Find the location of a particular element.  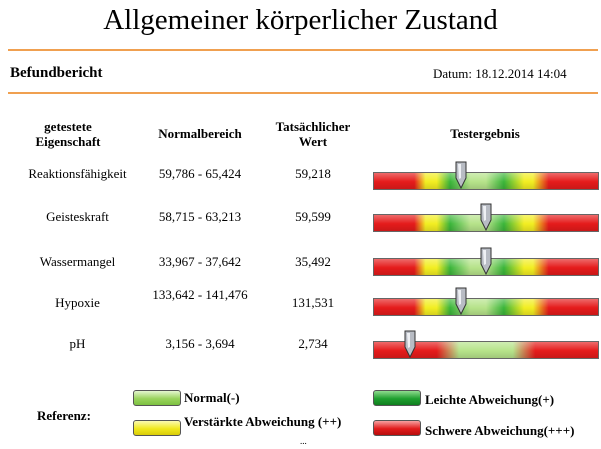

page-title: Allgemeiner körperlicher Zustand is located at coordinates (300, 20).